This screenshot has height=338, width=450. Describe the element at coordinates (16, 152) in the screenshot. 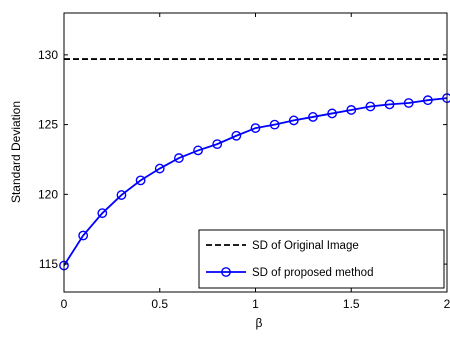

I see `y-axis-label: Standard Deviation` at that location.